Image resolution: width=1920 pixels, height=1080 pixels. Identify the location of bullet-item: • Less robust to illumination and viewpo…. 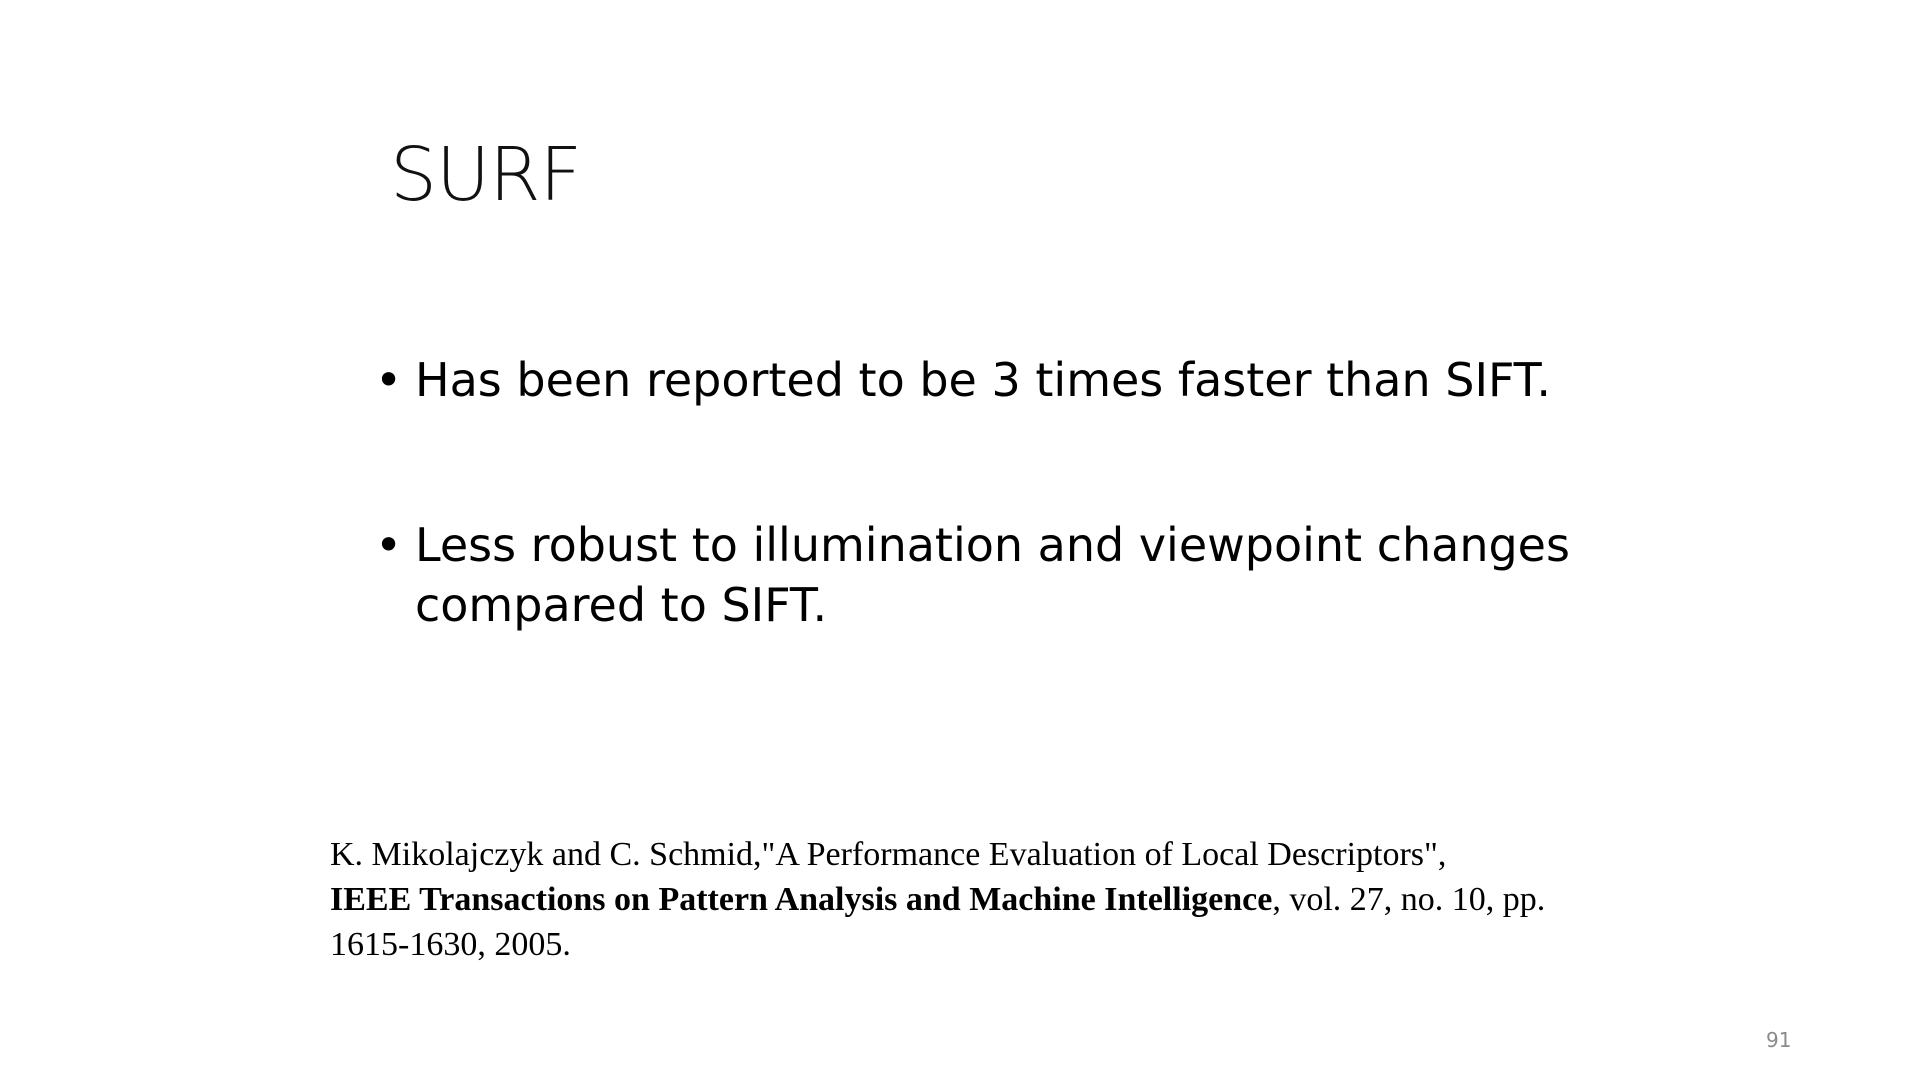
(1005, 575).